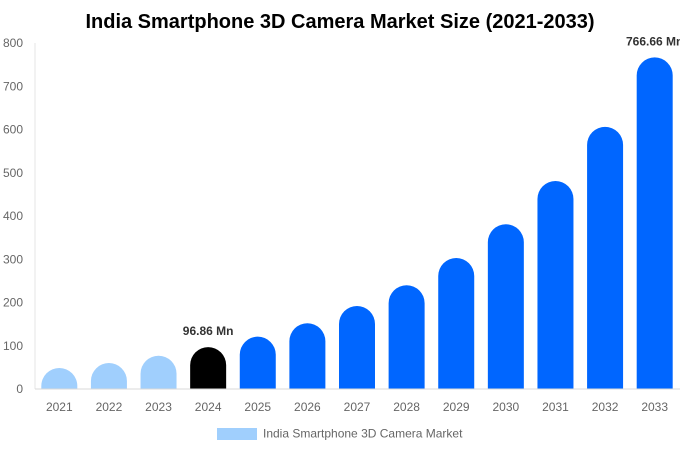  What do you see at coordinates (307, 407) in the screenshot?
I see `x-tick-label: 2026` at bounding box center [307, 407].